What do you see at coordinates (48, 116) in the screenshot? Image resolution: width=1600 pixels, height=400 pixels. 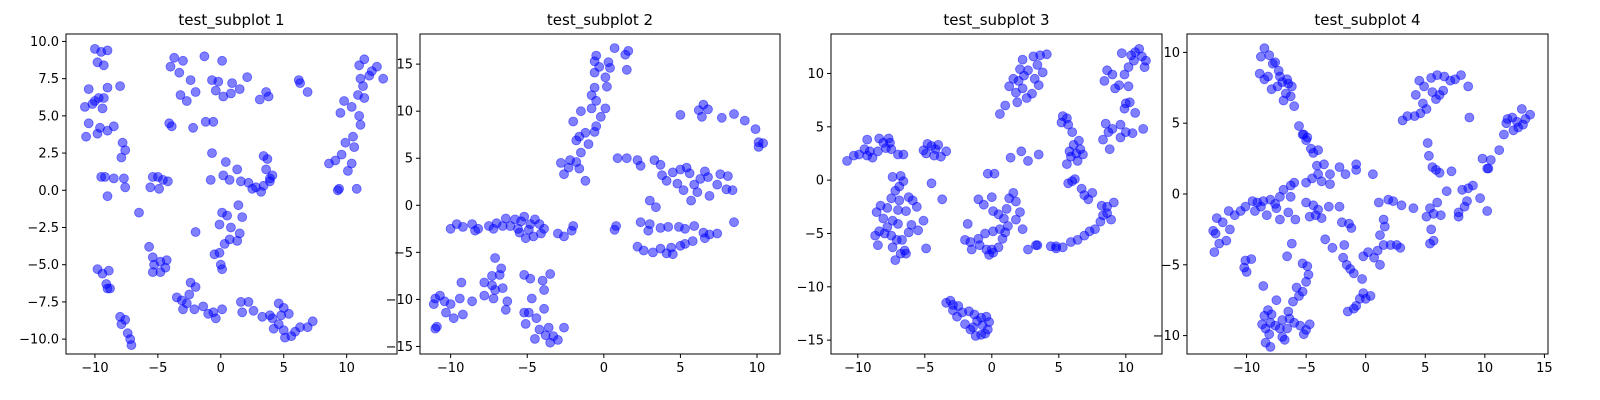 I see `y-tick-label: 5.0` at bounding box center [48, 116].